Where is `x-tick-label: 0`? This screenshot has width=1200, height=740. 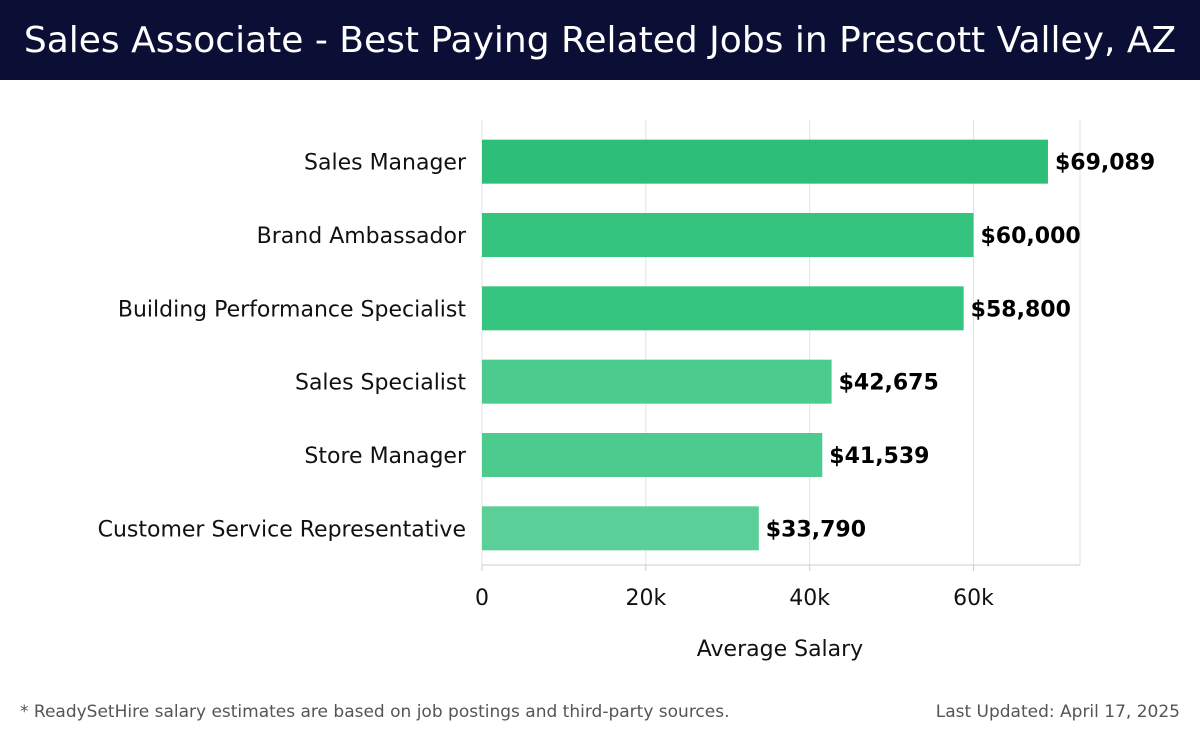
x-tick-label: 0 is located at coordinates (482, 598).